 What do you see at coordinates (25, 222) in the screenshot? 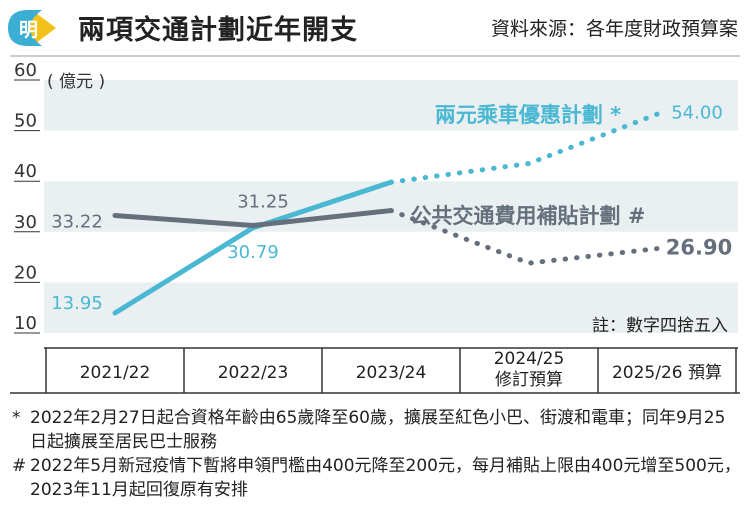
I see `y-tick-label: 30` at bounding box center [25, 222].